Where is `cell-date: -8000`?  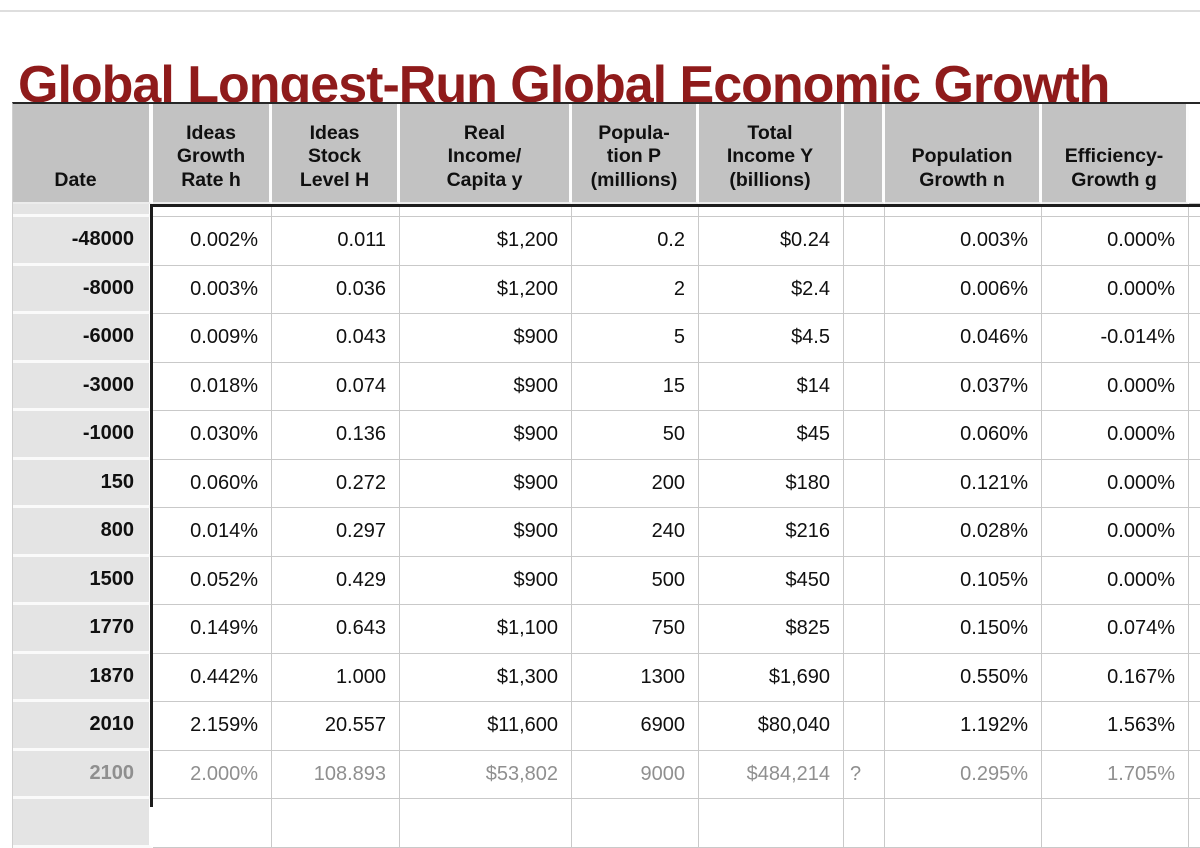
cell-date: -8000 is located at coordinates (83, 289).